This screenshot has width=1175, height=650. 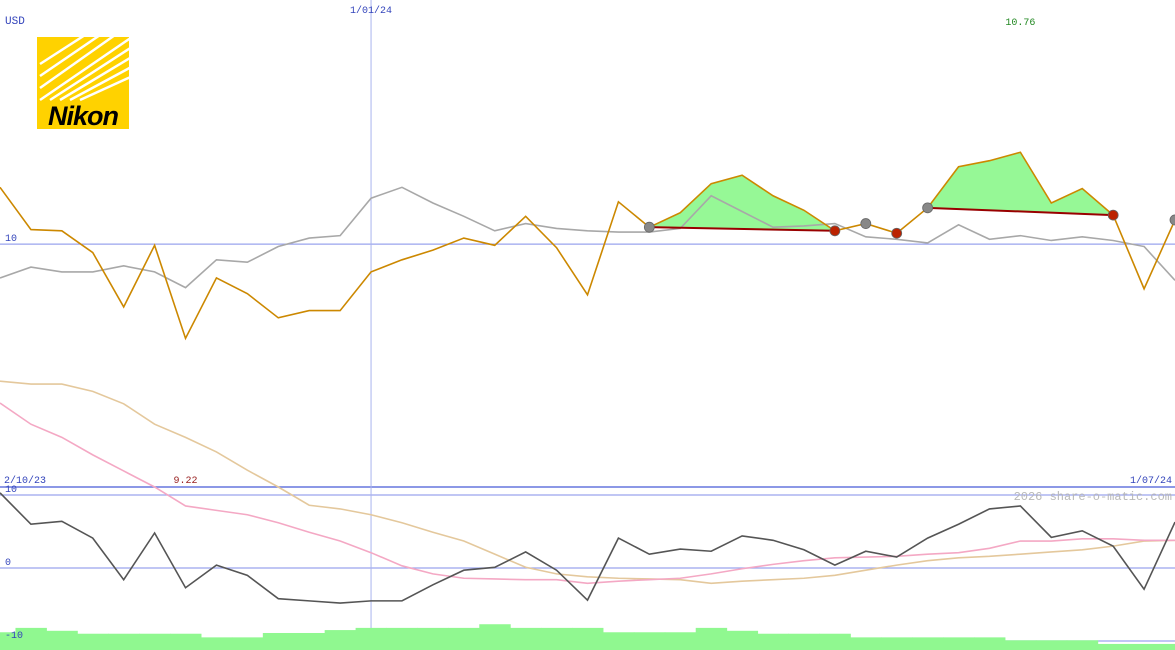 What do you see at coordinates (84, 69) in the screenshot?
I see `logo-rays` at bounding box center [84, 69].